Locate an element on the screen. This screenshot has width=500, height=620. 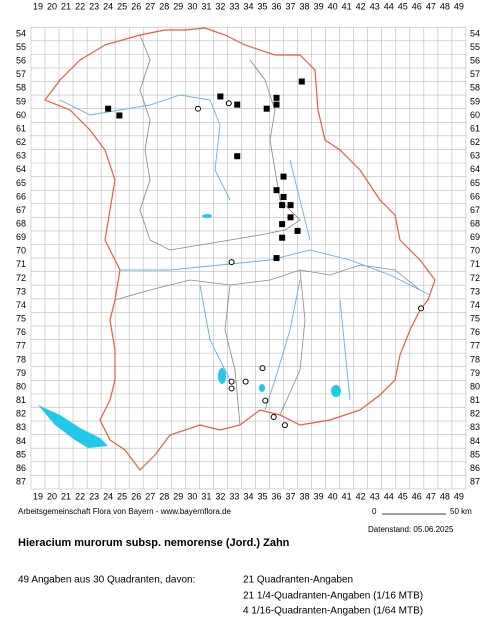
column-label: 34 is located at coordinates (248, 496).